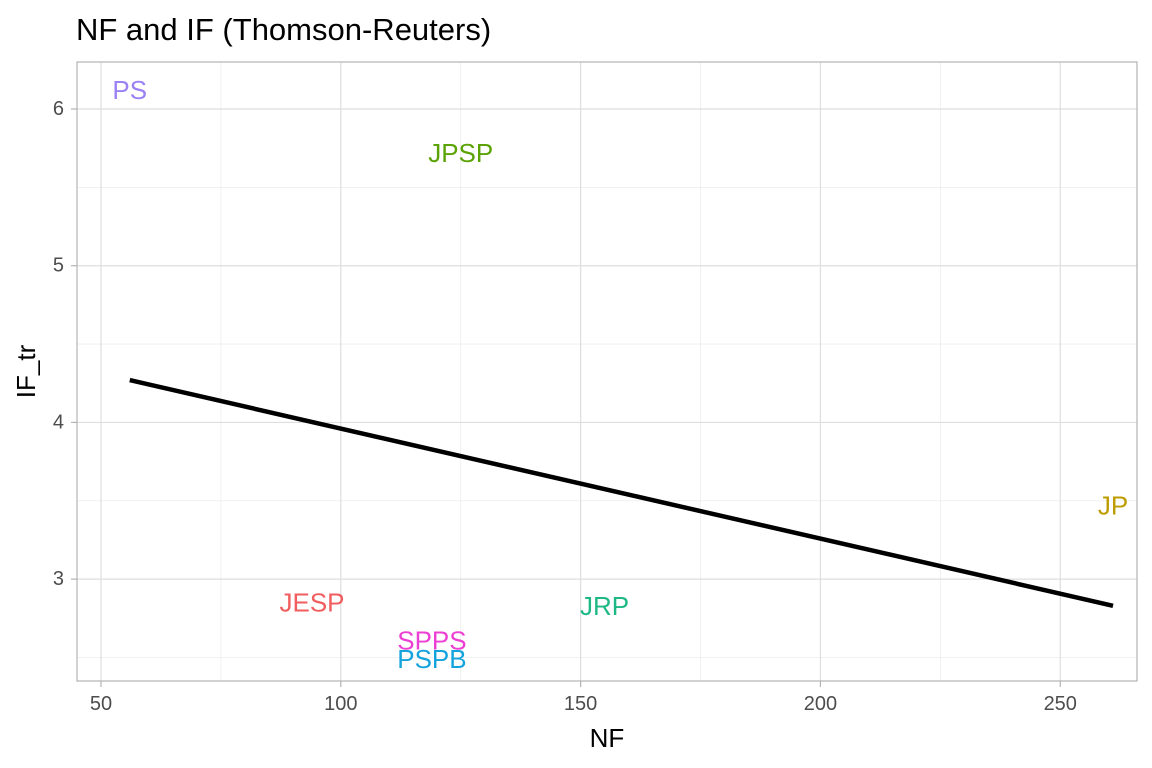  Describe the element at coordinates (129, 90) in the screenshot. I see `point-label-ps: PS` at that location.